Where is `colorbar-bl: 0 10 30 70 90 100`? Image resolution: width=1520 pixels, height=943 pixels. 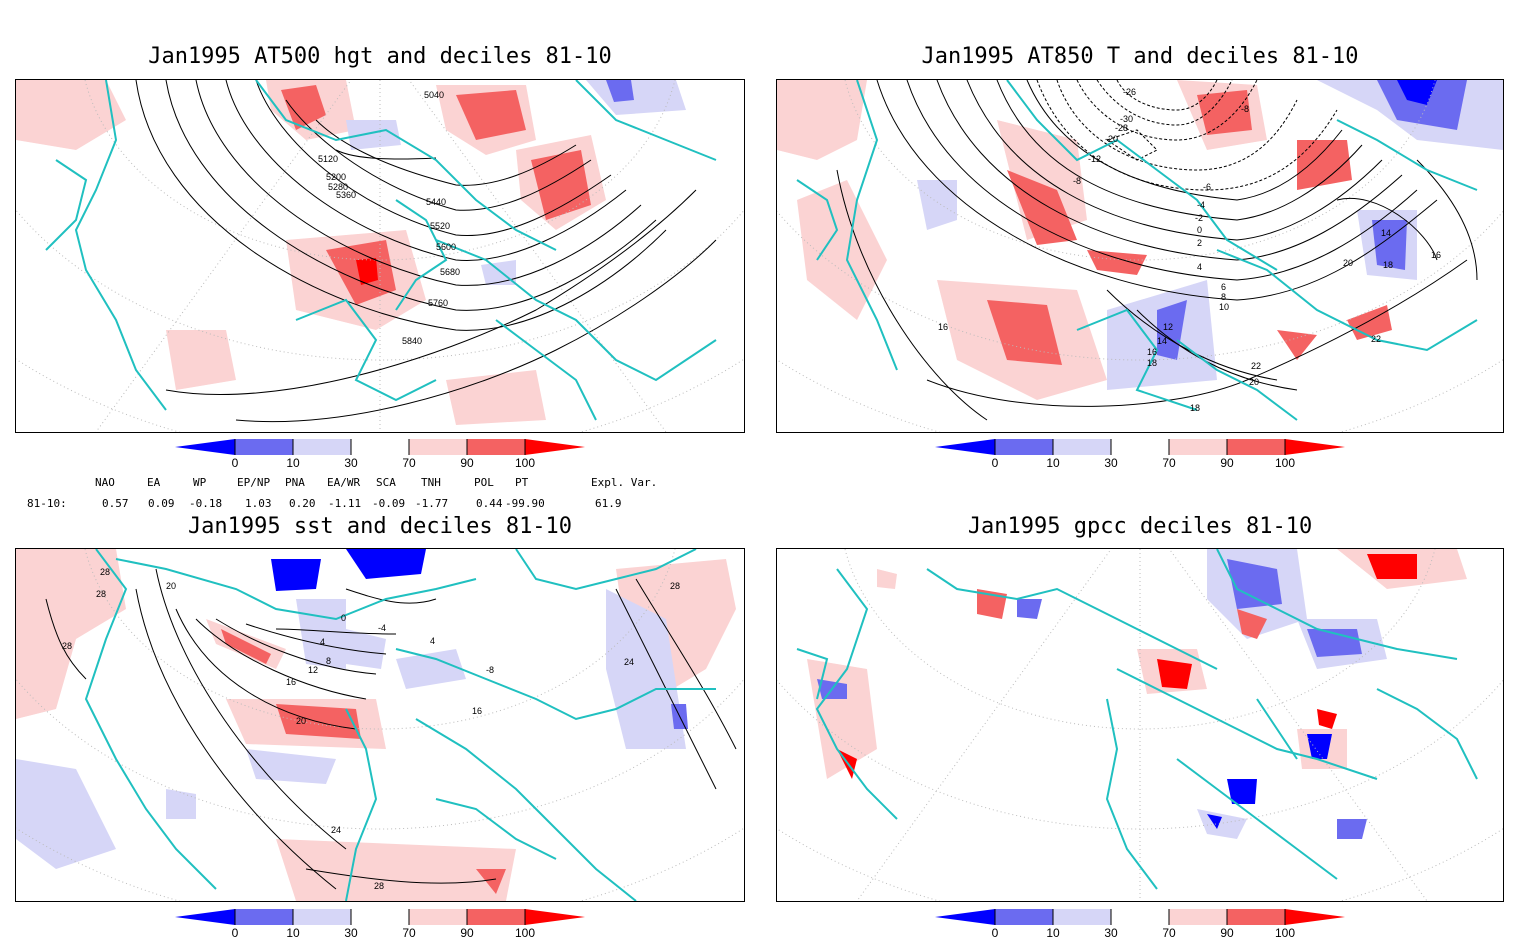 colorbar-bl: 0 10 30 70 90 100 is located at coordinates (380, 924).